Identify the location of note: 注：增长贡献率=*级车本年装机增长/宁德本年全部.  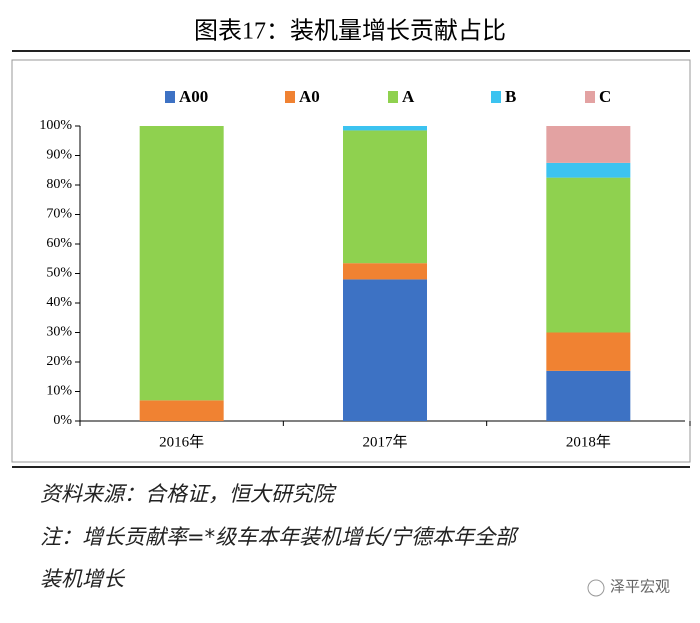
(279, 537).